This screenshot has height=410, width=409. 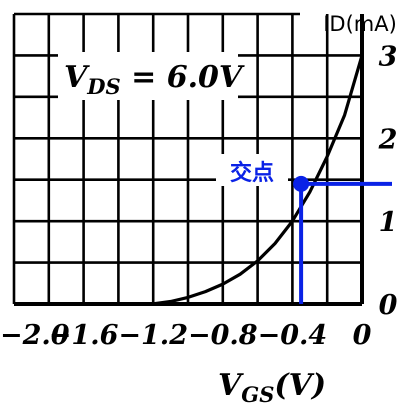 What do you see at coordinates (183, 77) in the screenshot?
I see `condition-label-rest: = 6.0V` at bounding box center [183, 77].